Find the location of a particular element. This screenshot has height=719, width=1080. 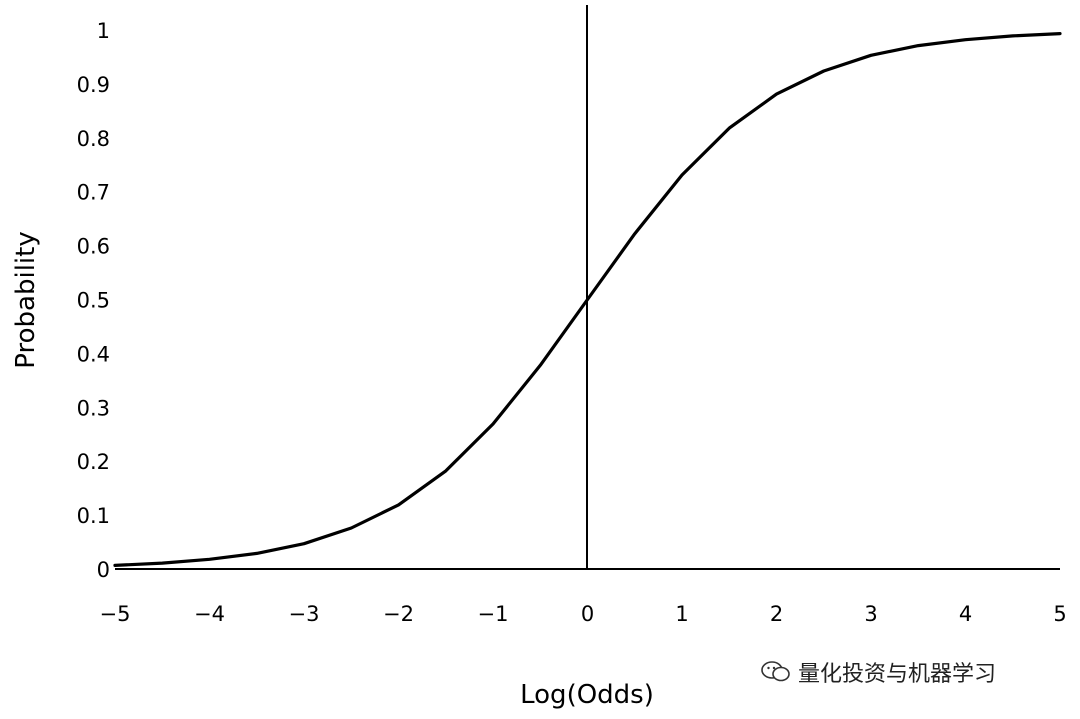

y-tick-label: 0.7 is located at coordinates (93, 193).